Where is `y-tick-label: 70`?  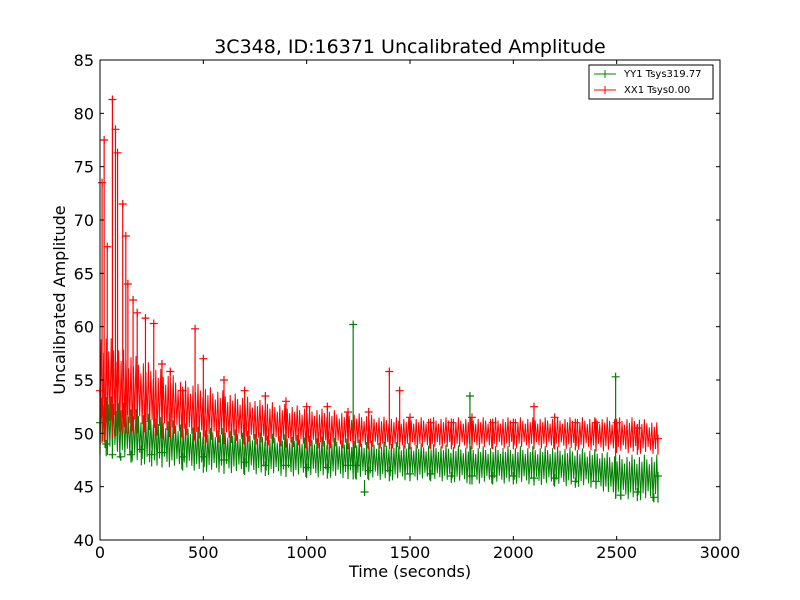
y-tick-label: 70 is located at coordinates (84, 220).